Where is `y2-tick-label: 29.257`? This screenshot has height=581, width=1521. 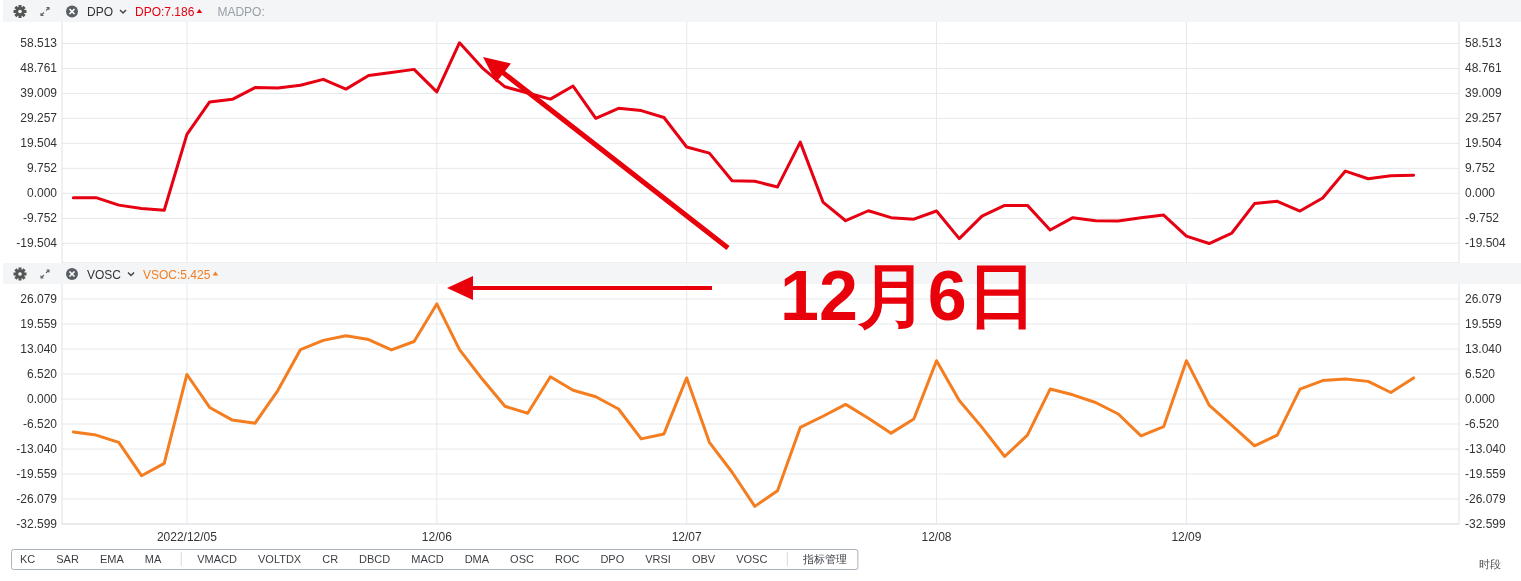 y2-tick-label: 29.257 is located at coordinates (1484, 118).